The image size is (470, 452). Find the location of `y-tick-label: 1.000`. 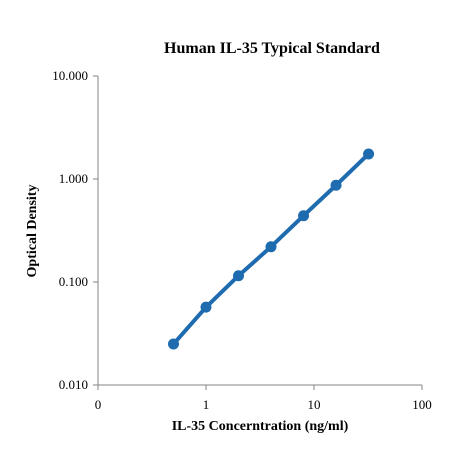

y-tick-label: 1.000 is located at coordinates (73, 178).